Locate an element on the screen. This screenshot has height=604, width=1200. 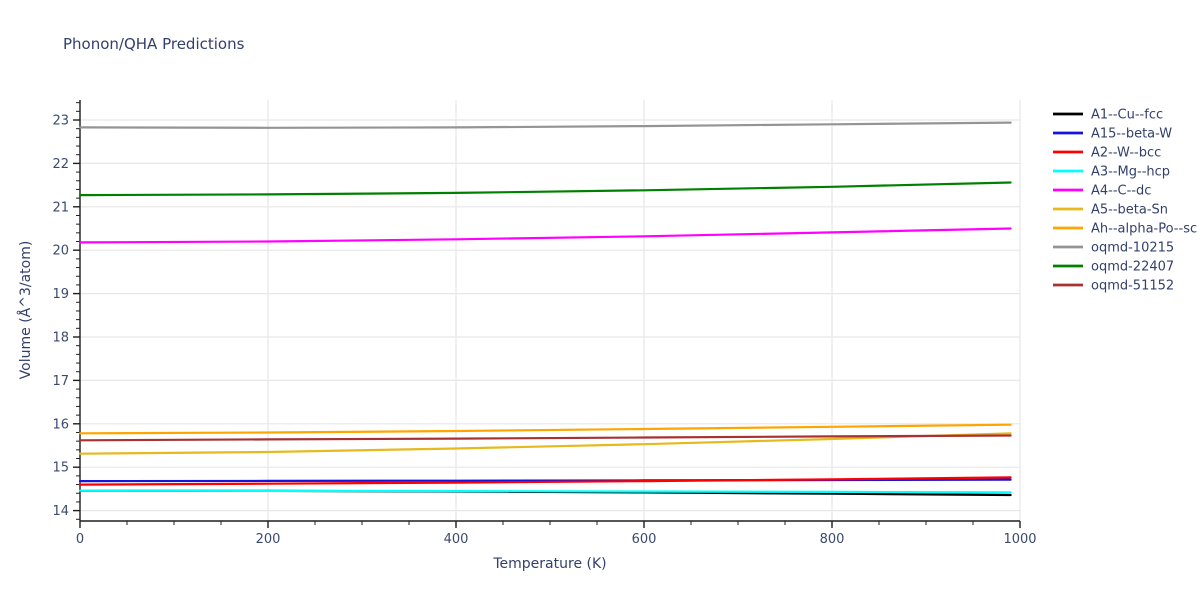
y-axis-tick-labels: 14 15 16 17 18 19 20 21 22 23 is located at coordinates (60, 317).